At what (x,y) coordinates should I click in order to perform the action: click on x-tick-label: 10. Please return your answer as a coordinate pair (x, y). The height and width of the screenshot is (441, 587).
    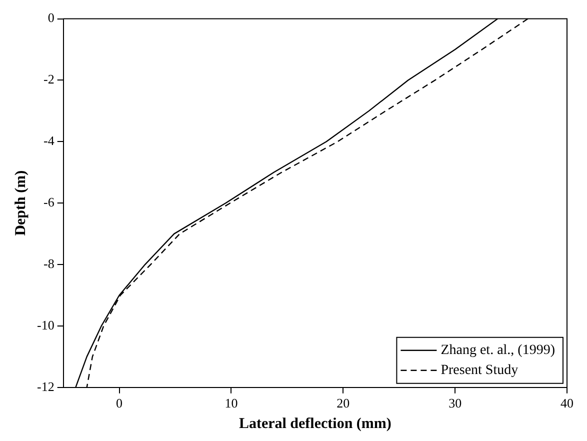
    Looking at the image, I should click on (231, 403).